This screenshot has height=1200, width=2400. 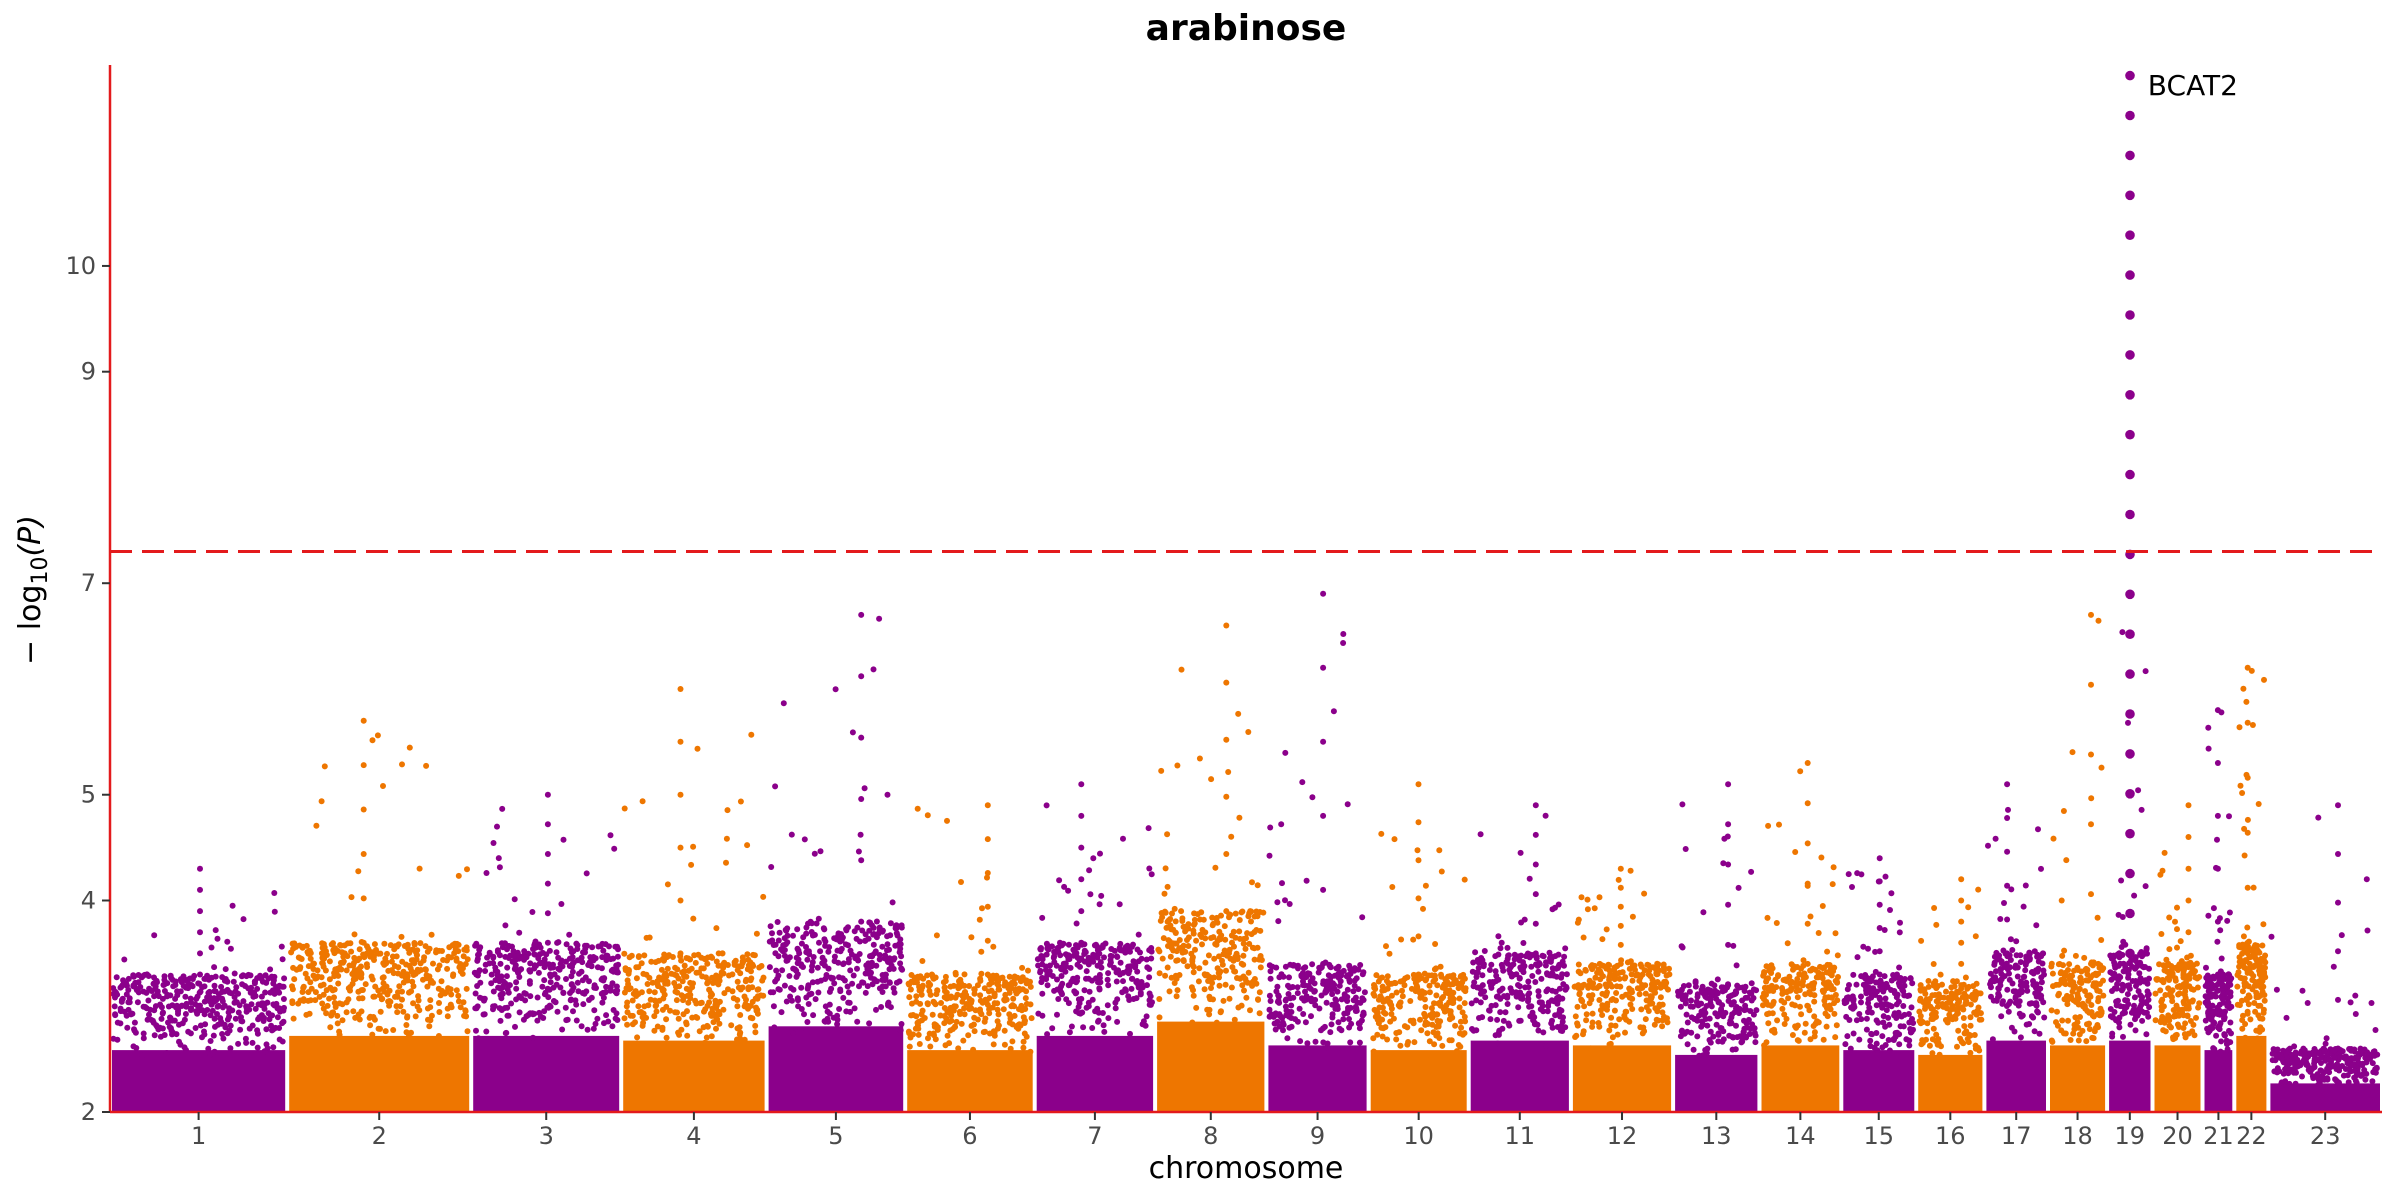 What do you see at coordinates (1476, 1000) in the screenshot?
I see `chromosome-11-point` at bounding box center [1476, 1000].